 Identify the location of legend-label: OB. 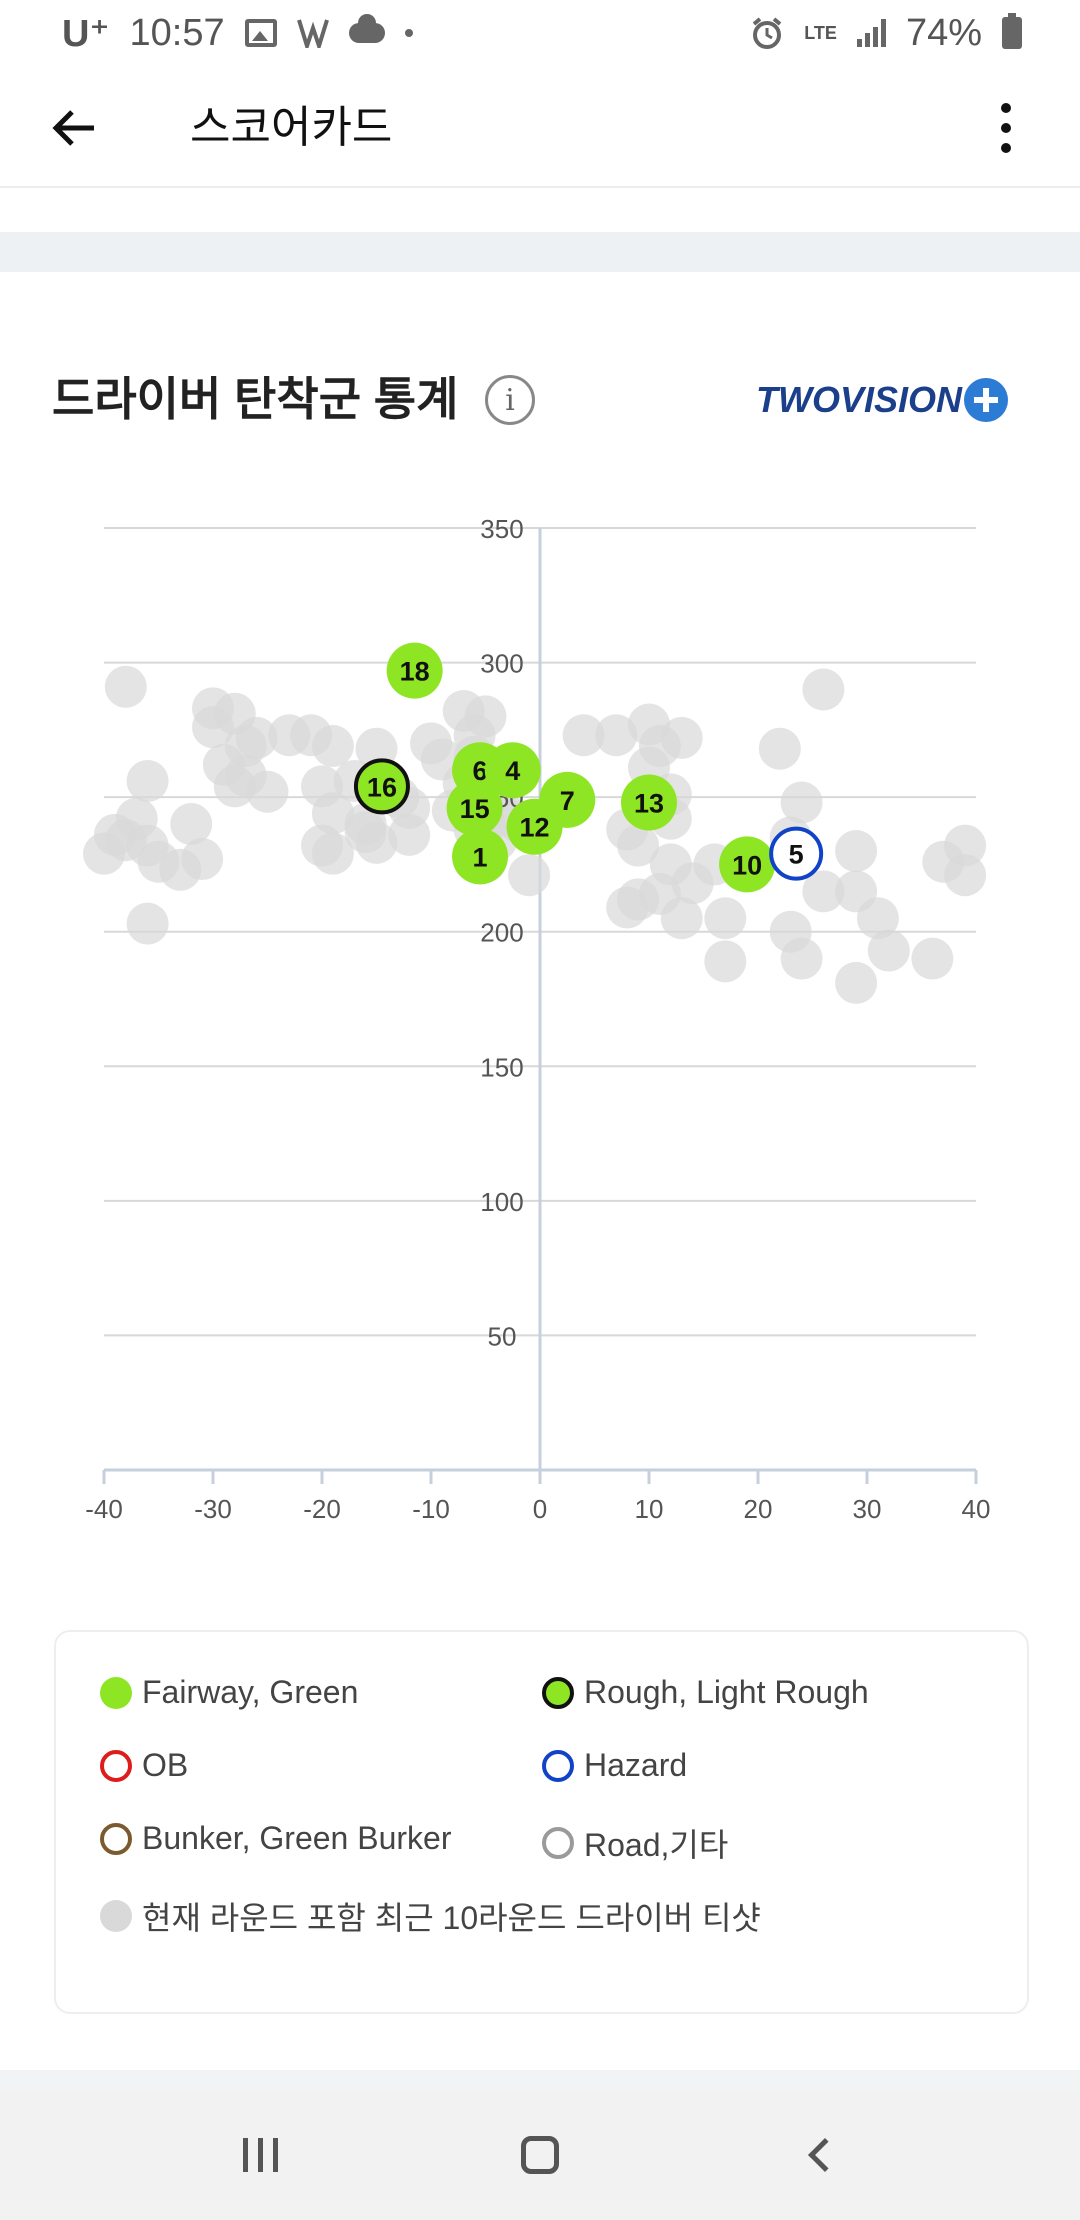
(165, 1765).